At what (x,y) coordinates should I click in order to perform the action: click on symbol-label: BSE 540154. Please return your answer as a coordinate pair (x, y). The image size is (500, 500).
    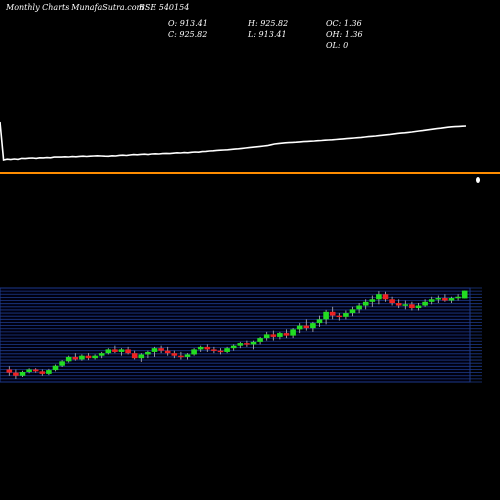
    Looking at the image, I should click on (164, 7).